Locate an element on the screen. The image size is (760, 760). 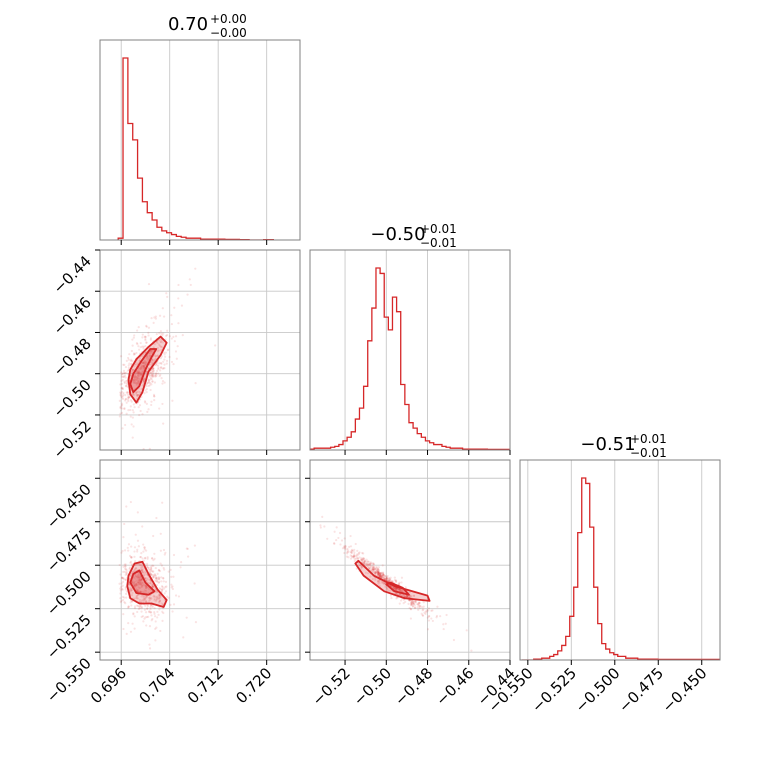
panel-frame is located at coordinates (200, 140).